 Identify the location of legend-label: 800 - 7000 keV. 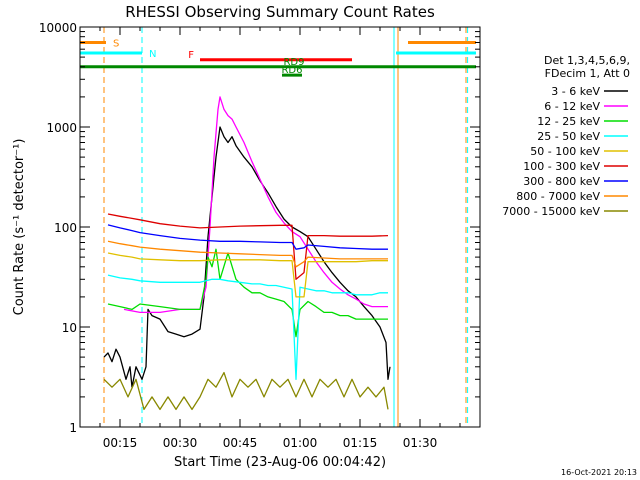
(558, 196).